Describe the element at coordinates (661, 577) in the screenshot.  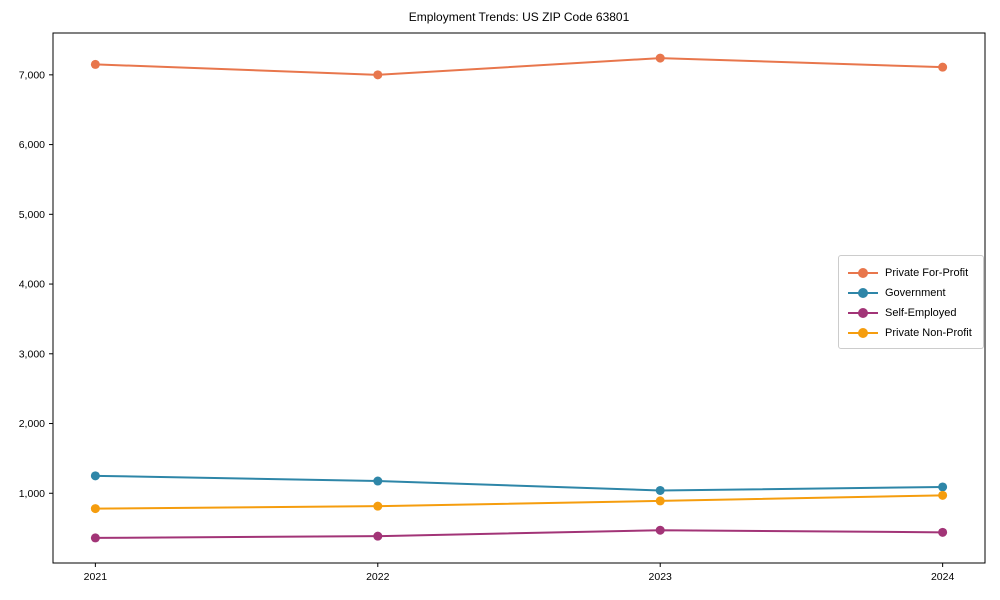
I see `x-tick-label: 2023` at that location.